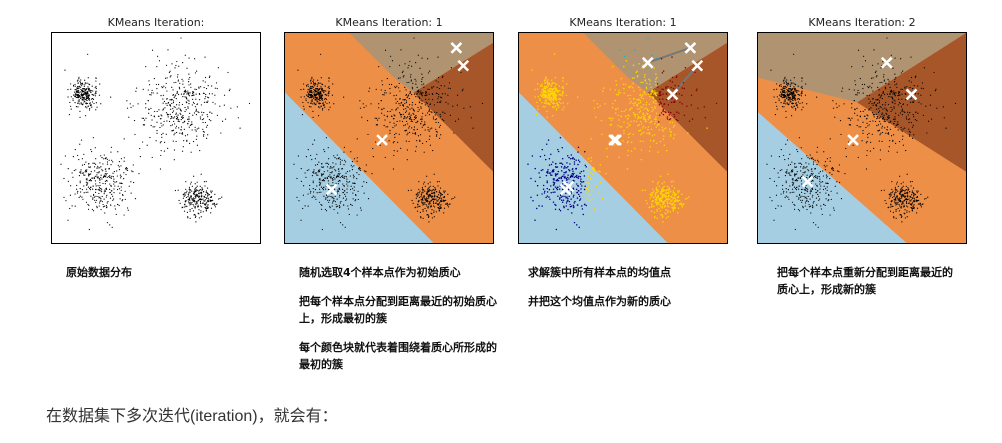 This screenshot has height=443, width=1002. What do you see at coordinates (911, 102) in the screenshot?
I see `region-brown` at bounding box center [911, 102].